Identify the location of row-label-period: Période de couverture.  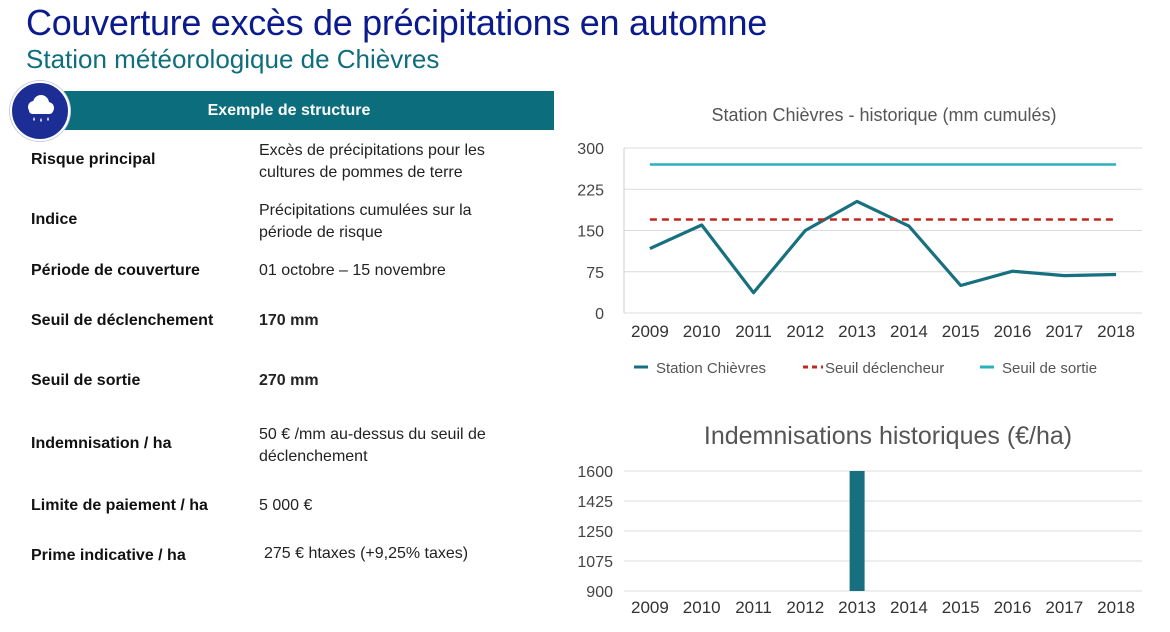
(115, 270).